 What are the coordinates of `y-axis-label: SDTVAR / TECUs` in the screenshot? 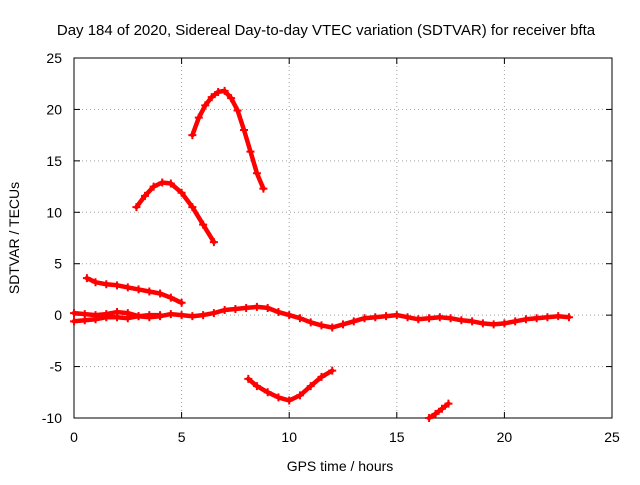 It's located at (14, 238).